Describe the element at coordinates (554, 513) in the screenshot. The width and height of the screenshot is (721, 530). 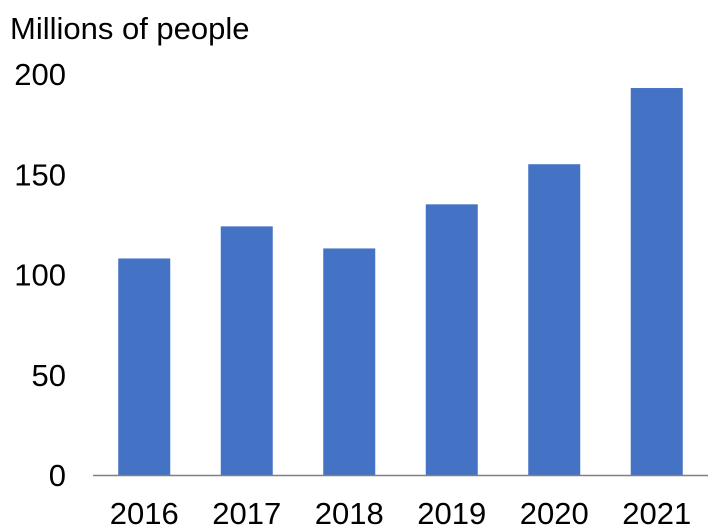
I see `x-tick-label: 2020` at that location.